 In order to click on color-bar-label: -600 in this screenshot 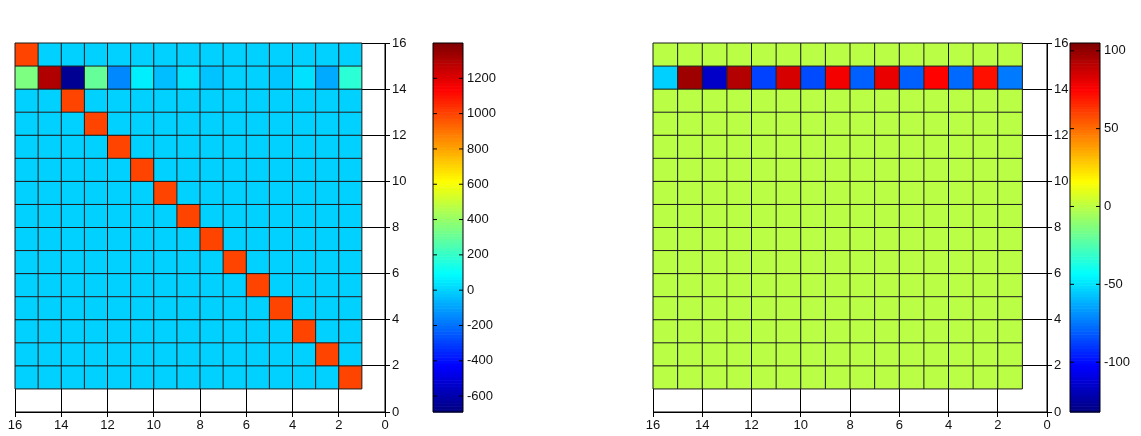, I will do `click(480, 395)`.